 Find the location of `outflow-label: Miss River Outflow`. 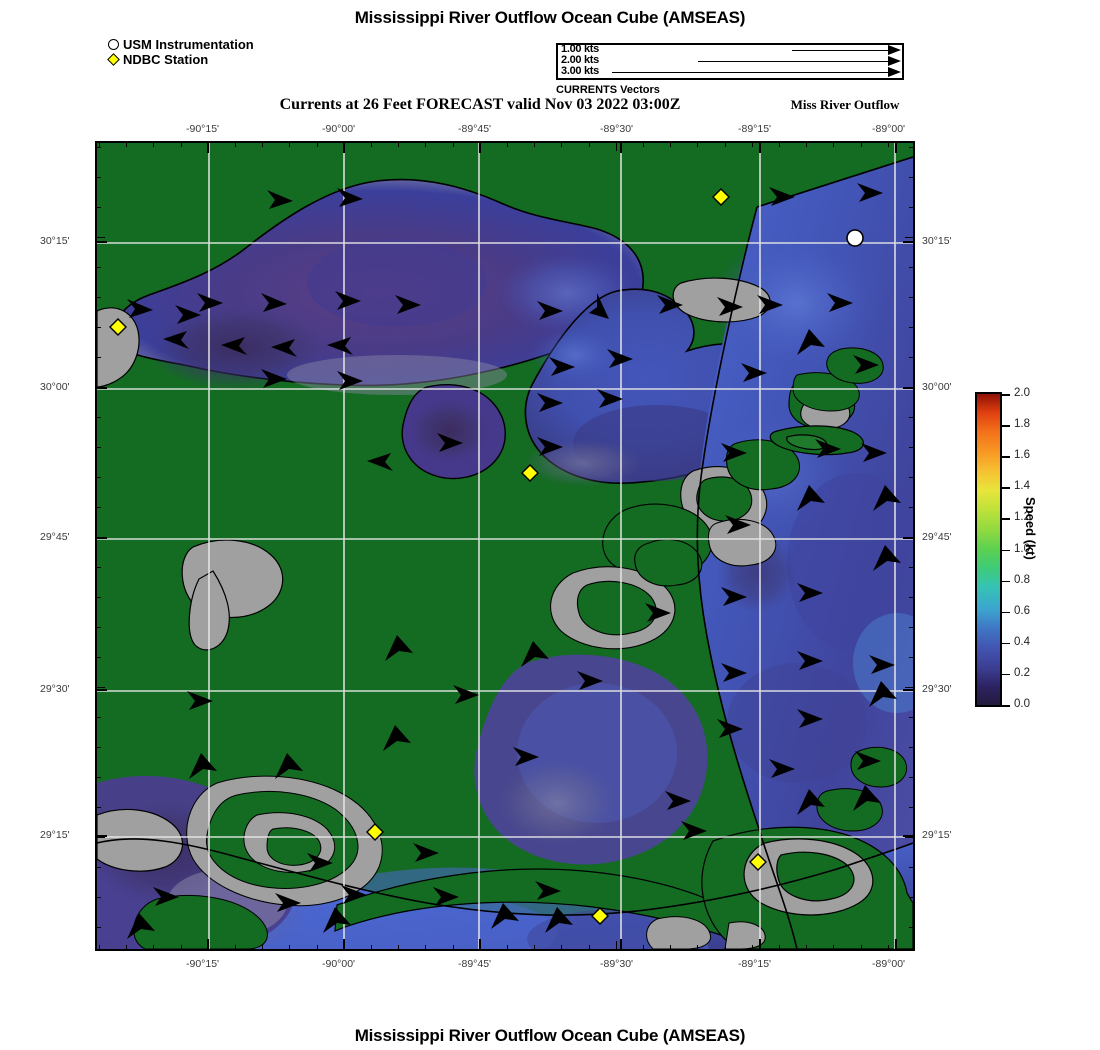

outflow-label: Miss River Outflow is located at coordinates (845, 104).